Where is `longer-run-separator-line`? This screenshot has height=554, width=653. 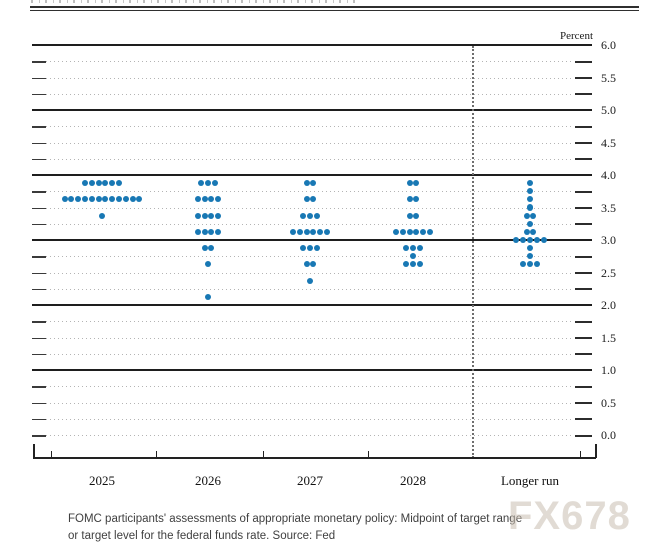 longer-run-separator-line is located at coordinates (473, 252).